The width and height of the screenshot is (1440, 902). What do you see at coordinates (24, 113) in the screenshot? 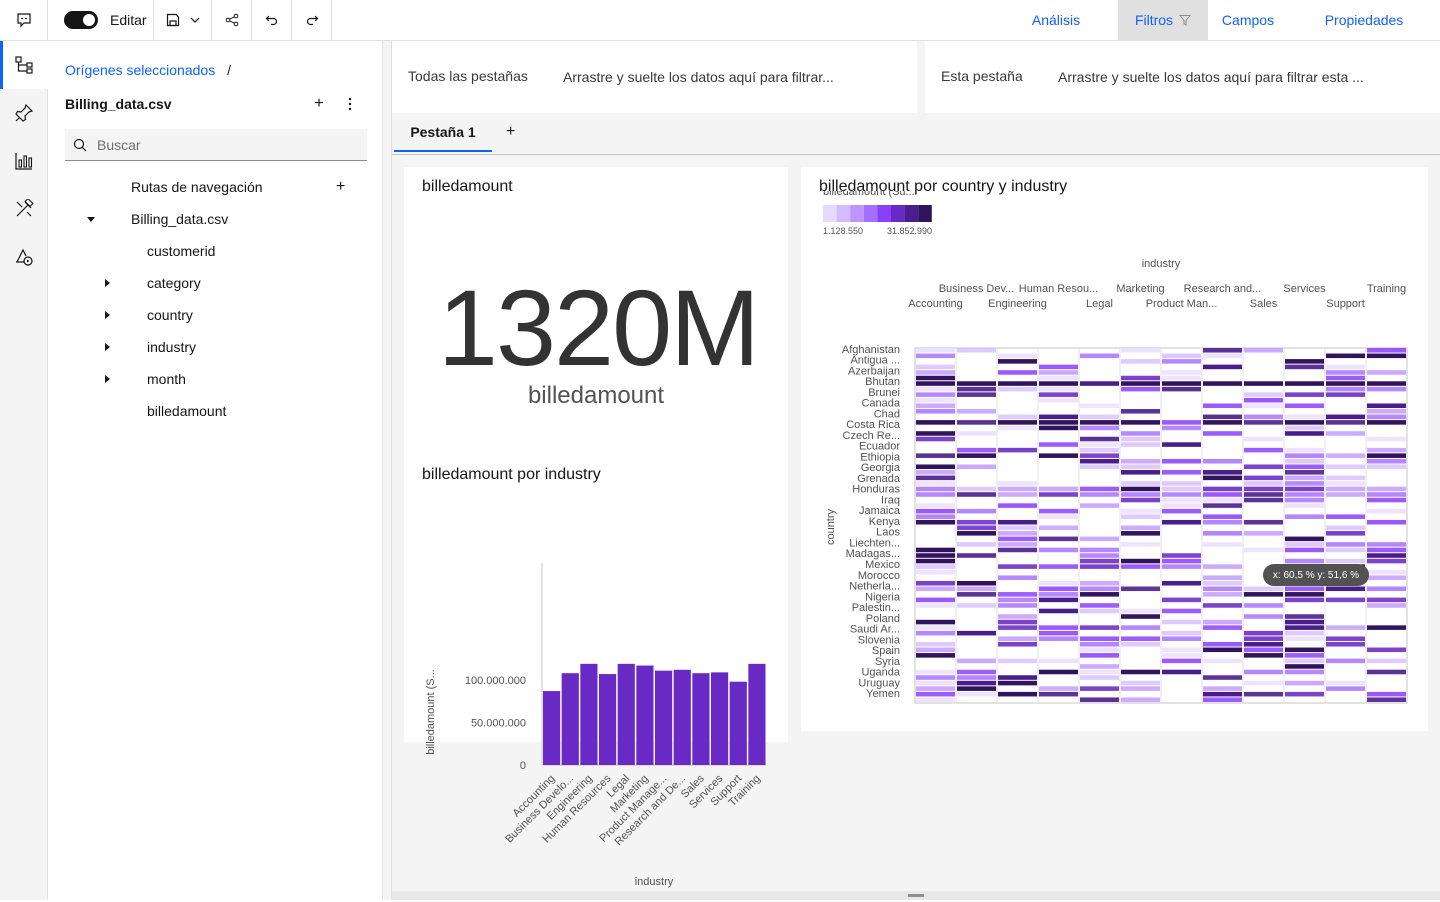
I see `rail-pins` at bounding box center [24, 113].